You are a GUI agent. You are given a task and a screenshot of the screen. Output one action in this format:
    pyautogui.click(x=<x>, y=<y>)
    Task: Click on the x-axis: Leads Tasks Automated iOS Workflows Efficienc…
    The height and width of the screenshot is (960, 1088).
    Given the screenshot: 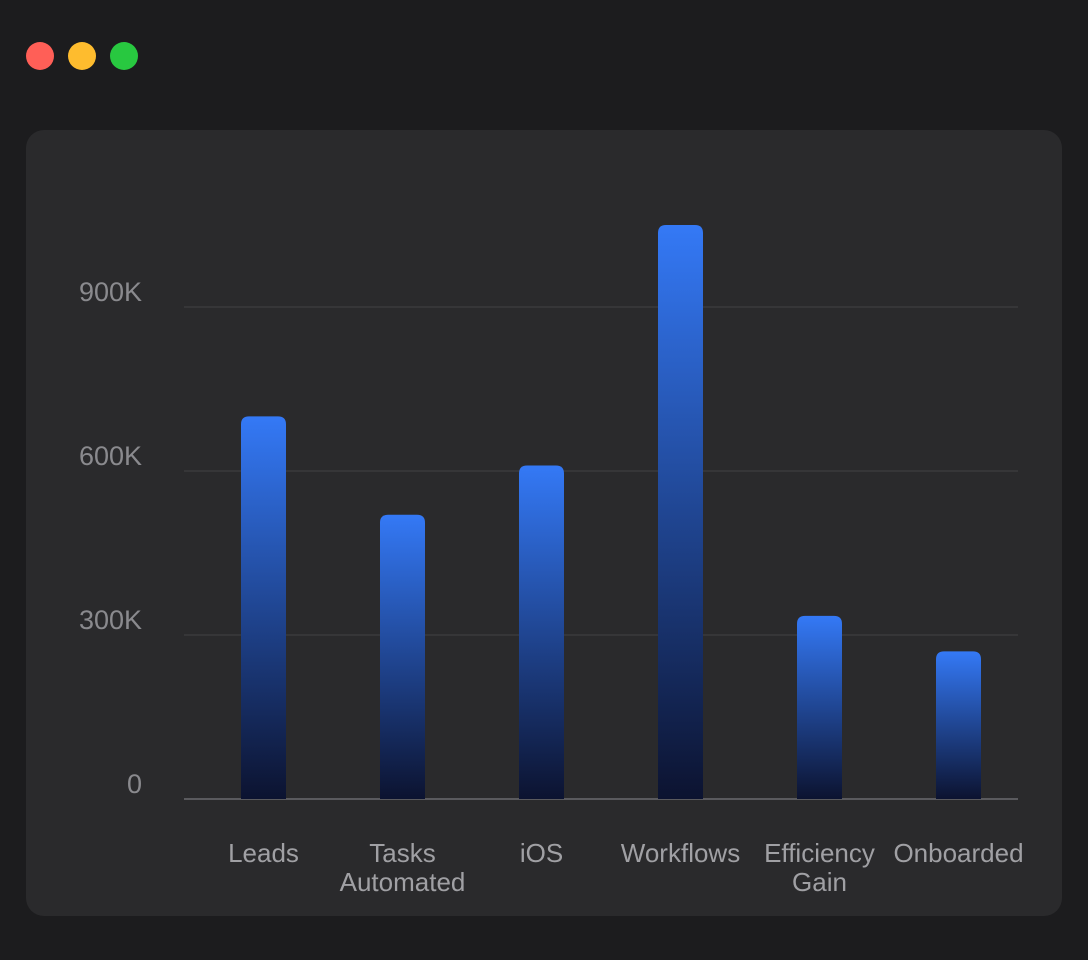 What is the action you would take?
    pyautogui.click(x=625, y=867)
    